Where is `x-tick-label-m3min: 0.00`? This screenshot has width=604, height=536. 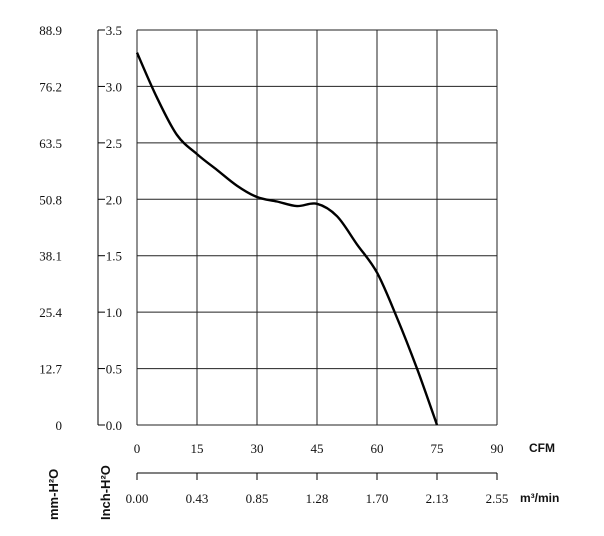
x-tick-label-m3min: 0.00 is located at coordinates (137, 498).